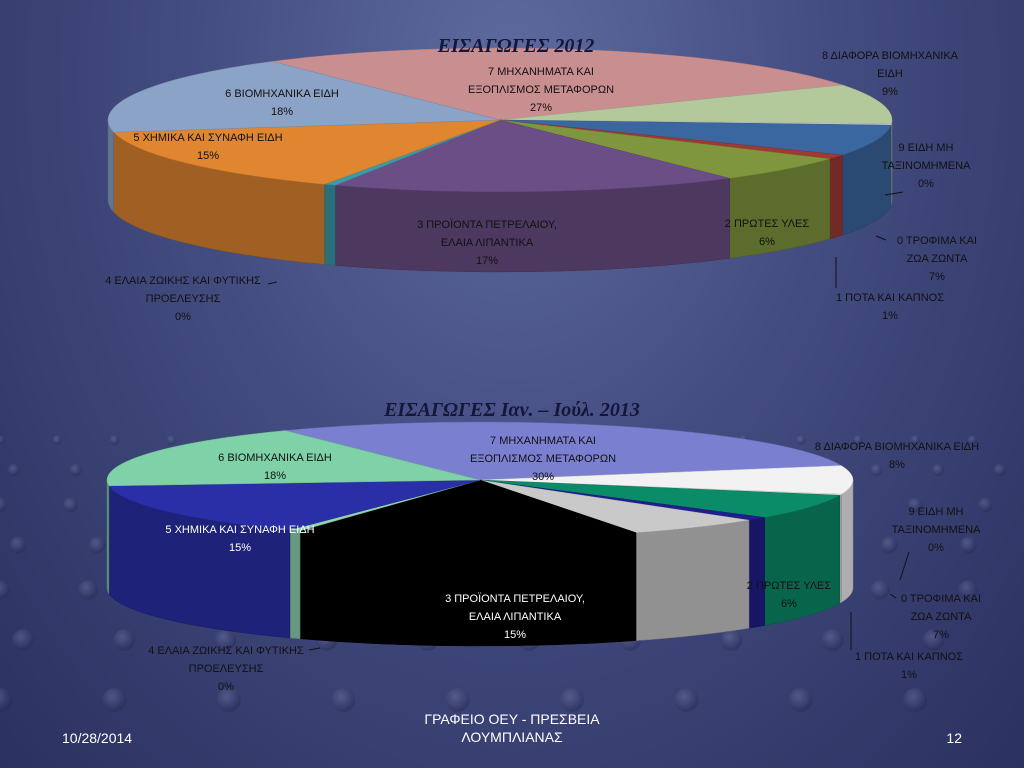  What do you see at coordinates (543, 459) in the screenshot?
I see `slice-label-0: 7 ΜΗΧΑΝΗΜΑΤΑ ΚΑΙ ΕΞΟΠΛΙΣΜΟΣ ΜΕΤΑΦΟΡΩΝ 30%` at bounding box center [543, 459].